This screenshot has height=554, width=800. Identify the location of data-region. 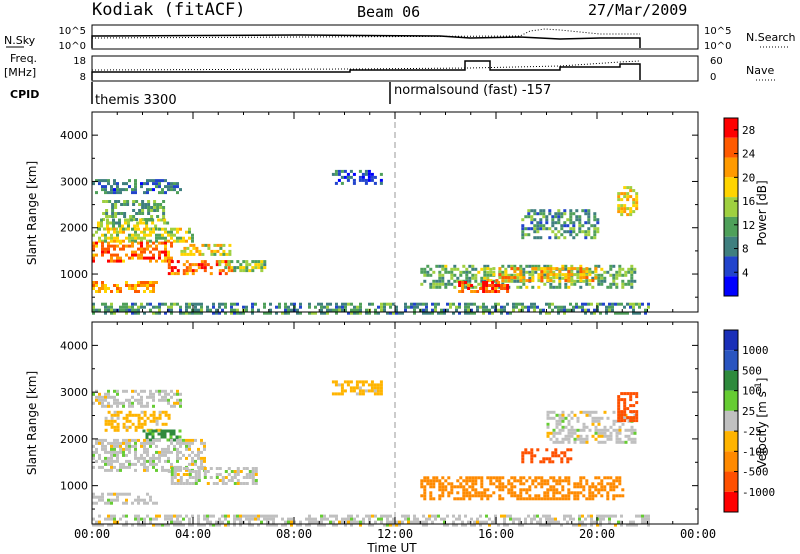
(132, 252).